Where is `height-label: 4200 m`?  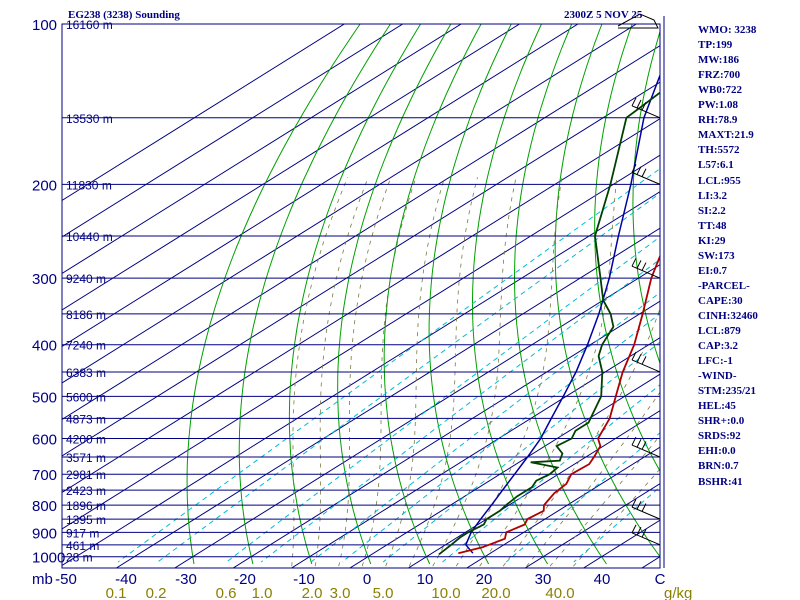 height-label: 4200 m is located at coordinates (86, 440).